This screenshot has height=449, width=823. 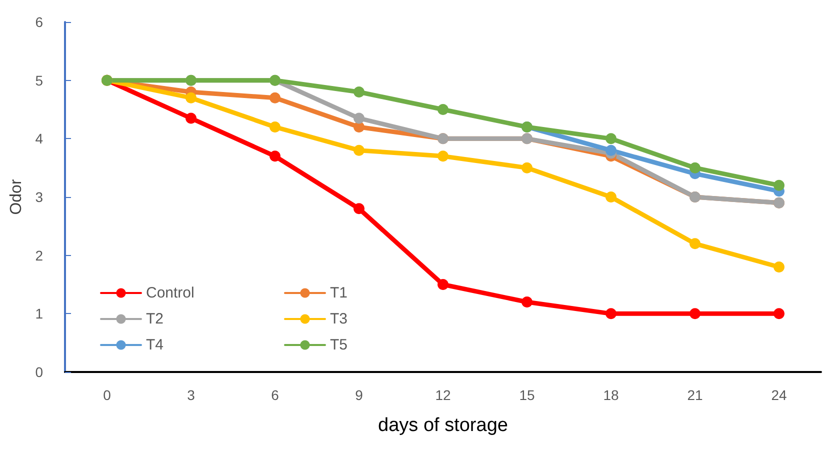 What do you see at coordinates (170, 293) in the screenshot?
I see `legend-label: Control` at bounding box center [170, 293].